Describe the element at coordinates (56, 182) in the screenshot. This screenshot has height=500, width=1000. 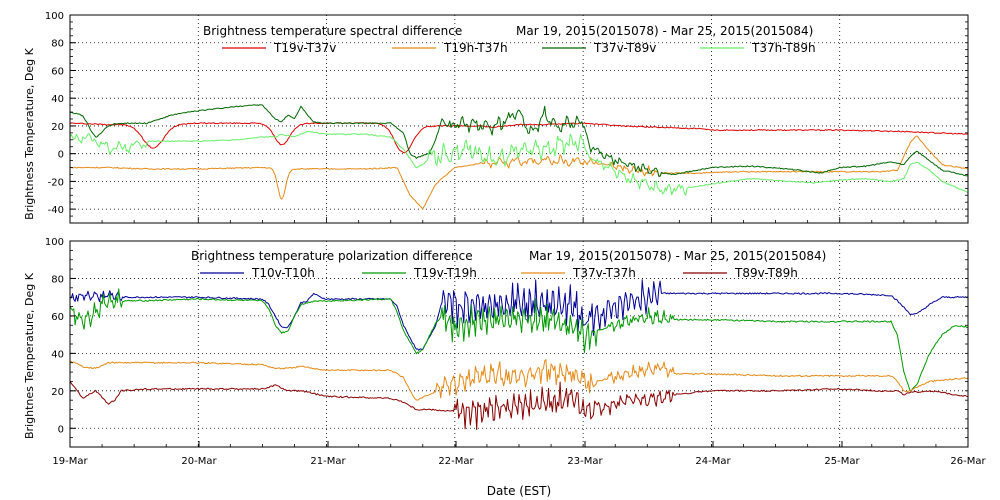
I see `y-tick-label: -20` at that location.